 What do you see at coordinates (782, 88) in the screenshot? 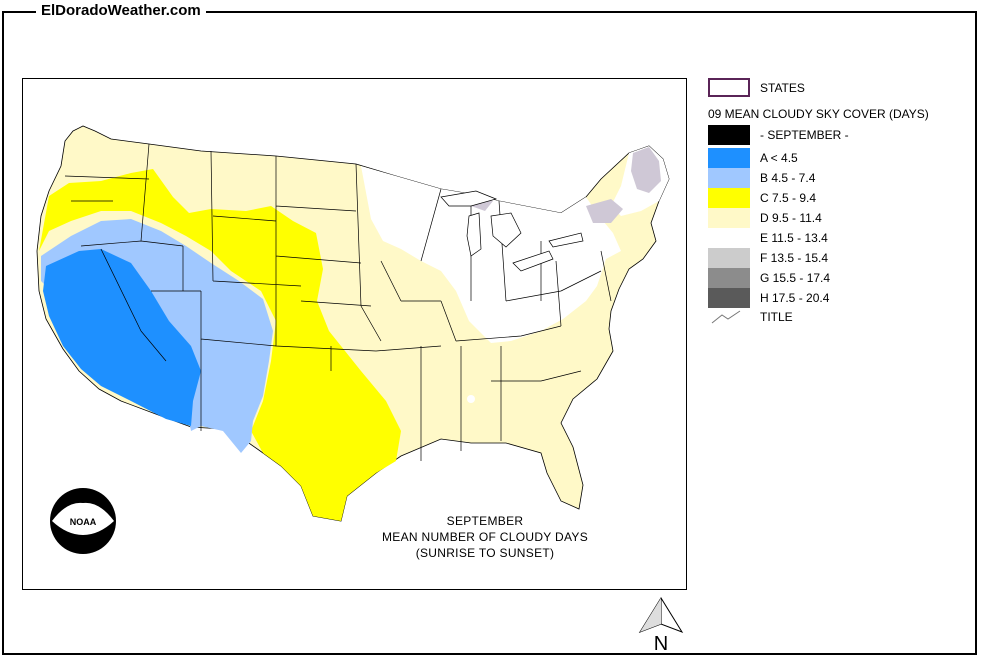
I see `legend-states-label: STATES` at bounding box center [782, 88].